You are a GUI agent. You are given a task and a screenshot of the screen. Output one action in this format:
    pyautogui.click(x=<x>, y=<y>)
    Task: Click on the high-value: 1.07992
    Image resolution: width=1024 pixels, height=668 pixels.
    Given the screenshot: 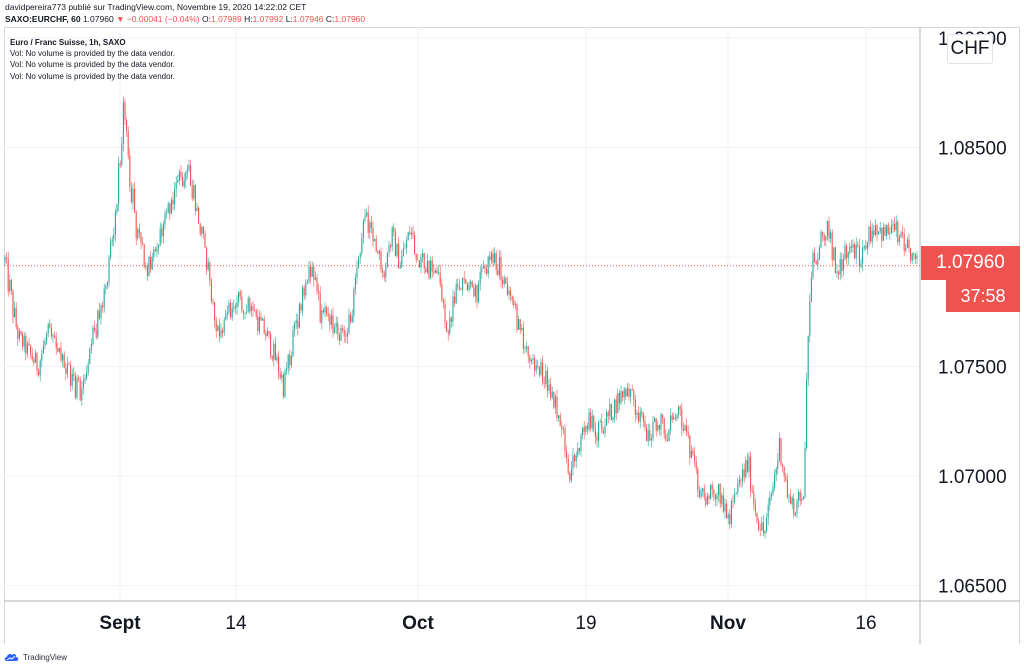 What is the action you would take?
    pyautogui.click(x=268, y=19)
    